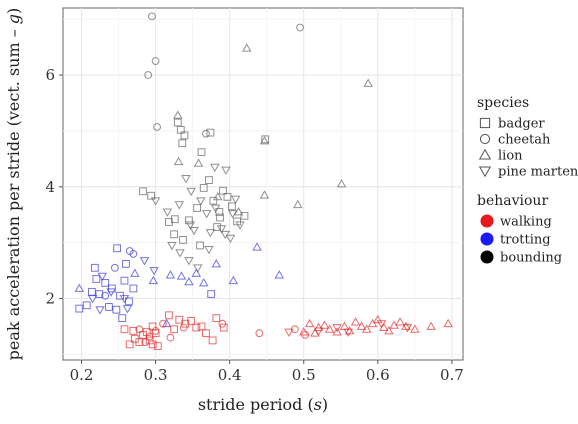 This screenshot has height=424, width=578. What do you see at coordinates (133, 253) in the screenshot?
I see `data-point-cheetah-trotting` at bounding box center [133, 253].